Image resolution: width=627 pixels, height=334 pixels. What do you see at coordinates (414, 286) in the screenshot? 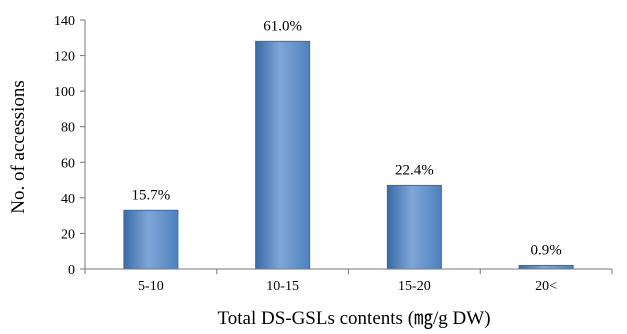
I see `x-tick-label: 15-20` at bounding box center [414, 286].